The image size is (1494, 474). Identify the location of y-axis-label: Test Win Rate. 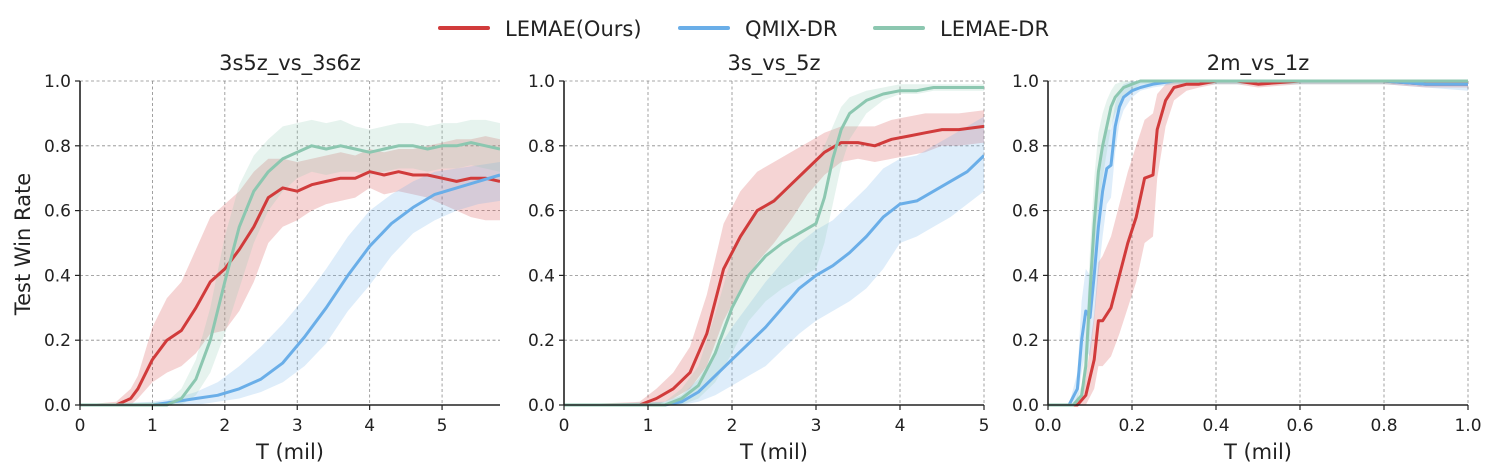
(23, 244).